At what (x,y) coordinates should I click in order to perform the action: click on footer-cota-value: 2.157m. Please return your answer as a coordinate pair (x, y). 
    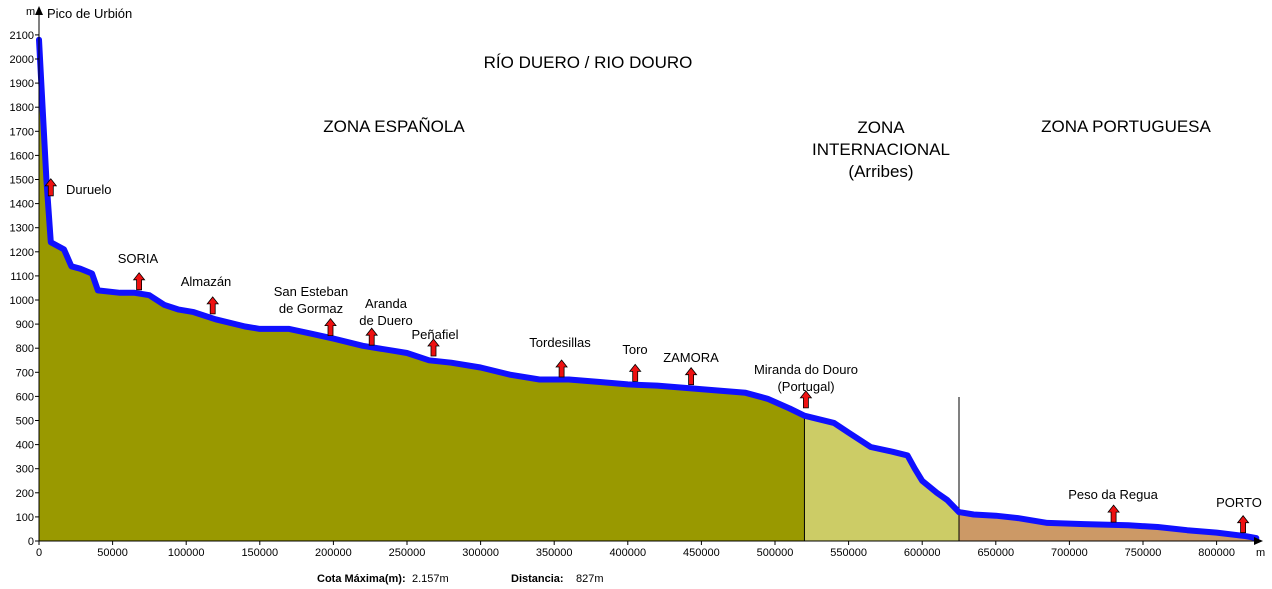
    Looking at the image, I should click on (430, 579).